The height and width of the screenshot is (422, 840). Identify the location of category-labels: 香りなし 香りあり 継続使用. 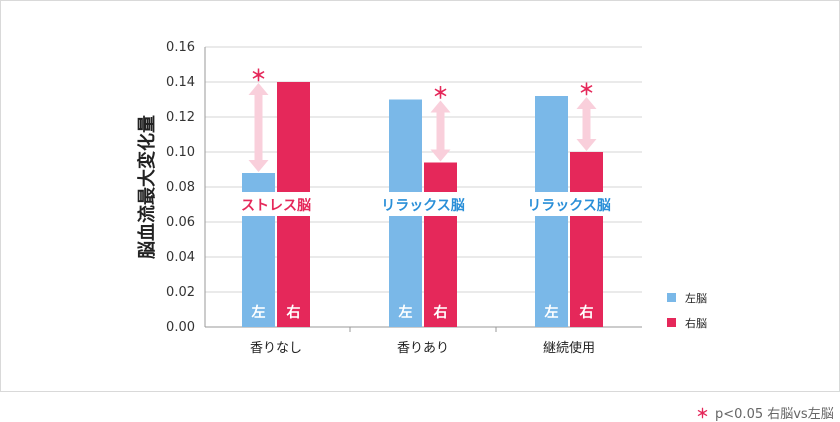
(422, 348).